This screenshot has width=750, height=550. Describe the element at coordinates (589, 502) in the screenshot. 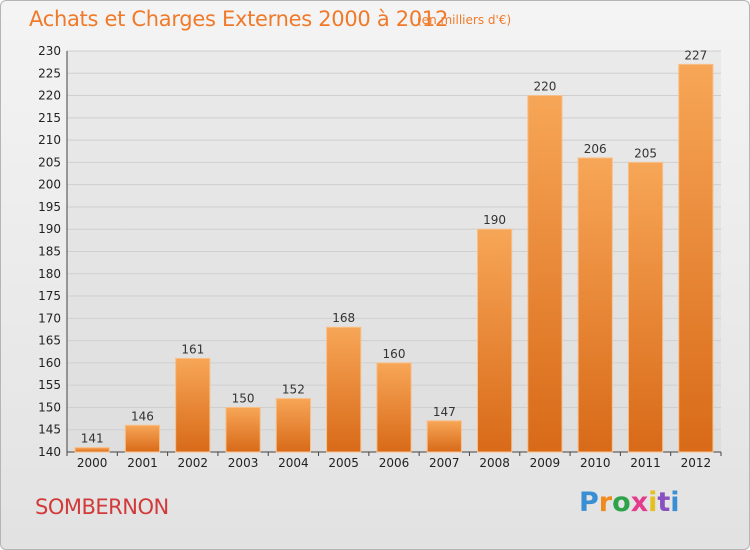

I see `logo-letter: P` at that location.